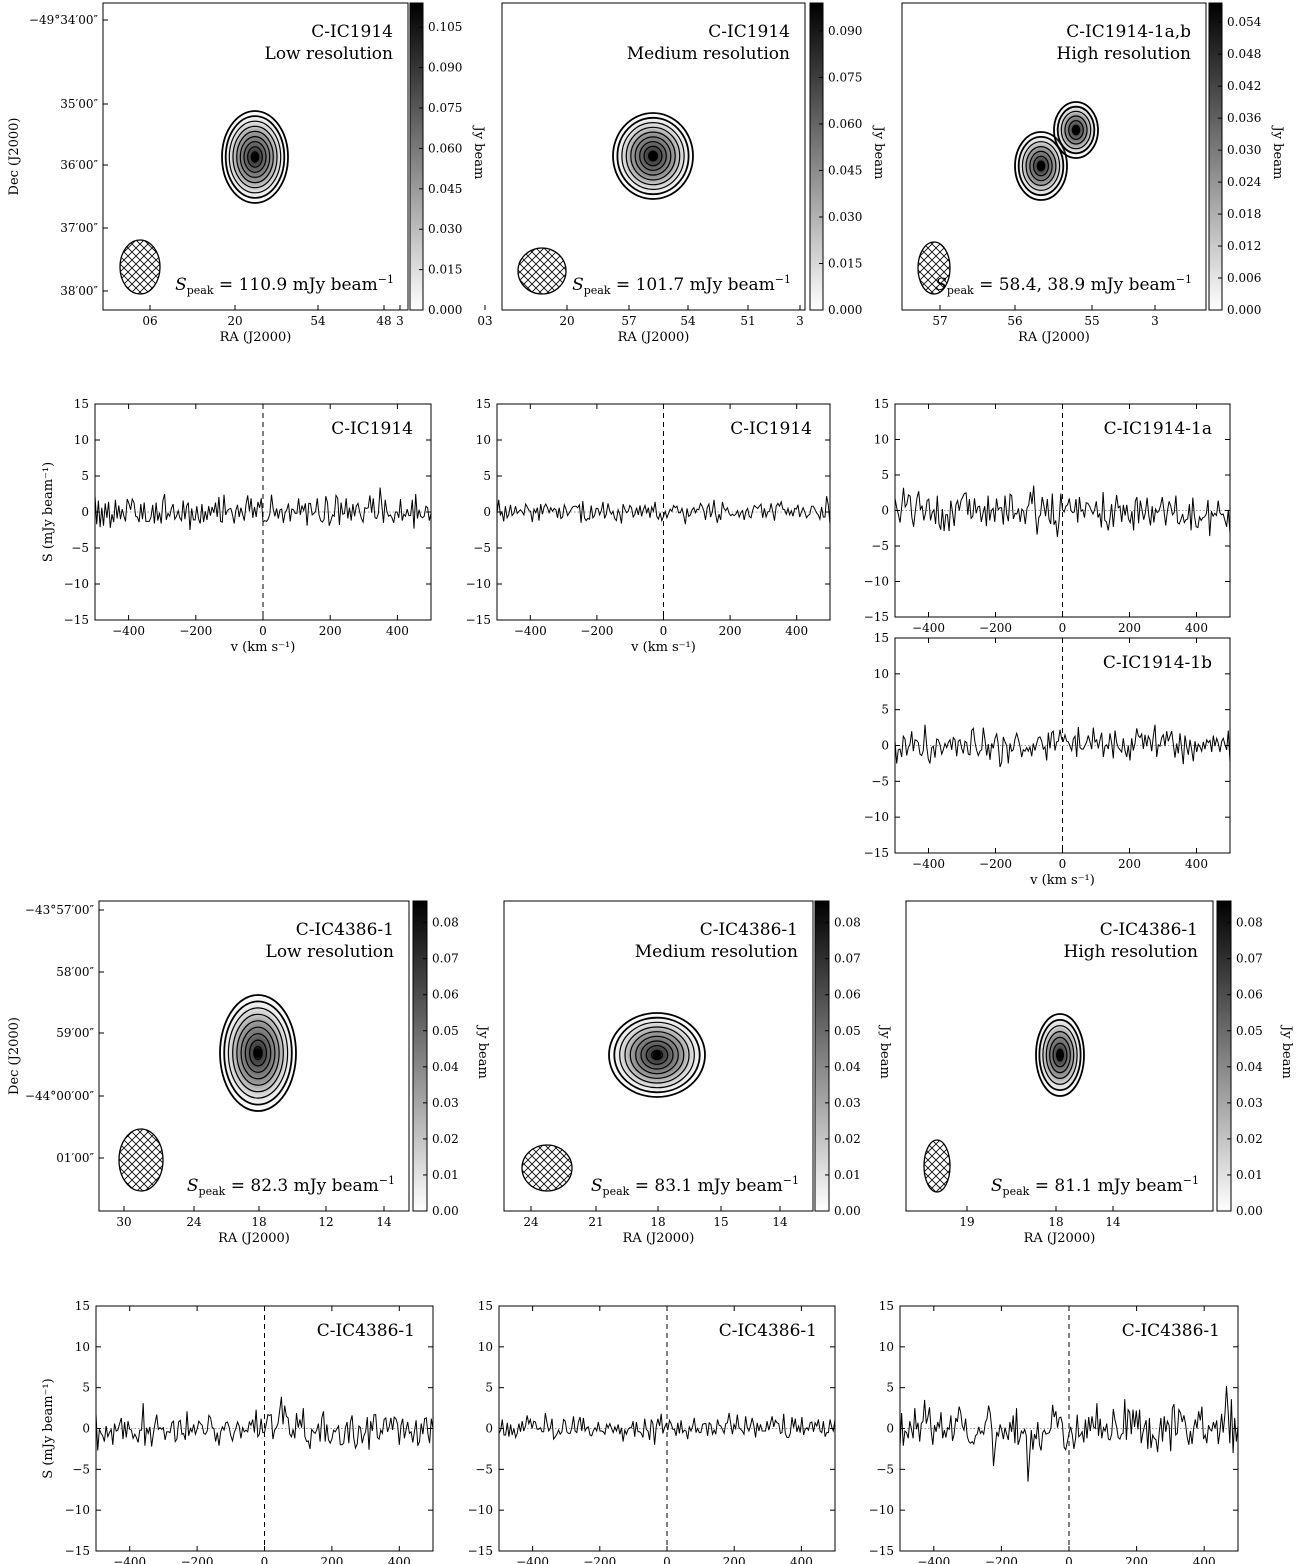 The image size is (1305, 1564). Describe the element at coordinates (445, 995) in the screenshot. I see `colorbar-tick-label: 0.06` at that location.